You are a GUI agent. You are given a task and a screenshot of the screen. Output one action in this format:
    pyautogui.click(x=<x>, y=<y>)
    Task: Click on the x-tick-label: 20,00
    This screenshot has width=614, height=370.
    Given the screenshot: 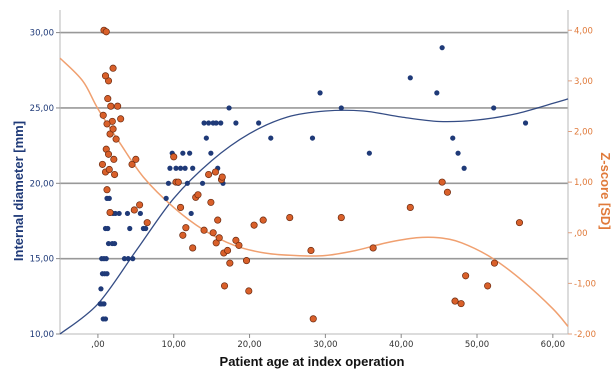 What is the action you would take?
    pyautogui.click(x=249, y=345)
    